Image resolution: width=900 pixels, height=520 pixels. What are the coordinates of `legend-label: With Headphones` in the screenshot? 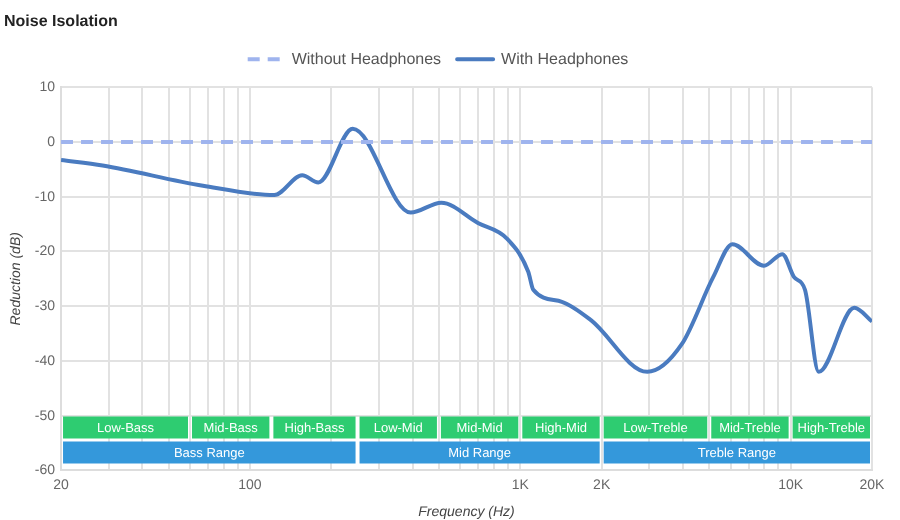 It's located at (565, 58).